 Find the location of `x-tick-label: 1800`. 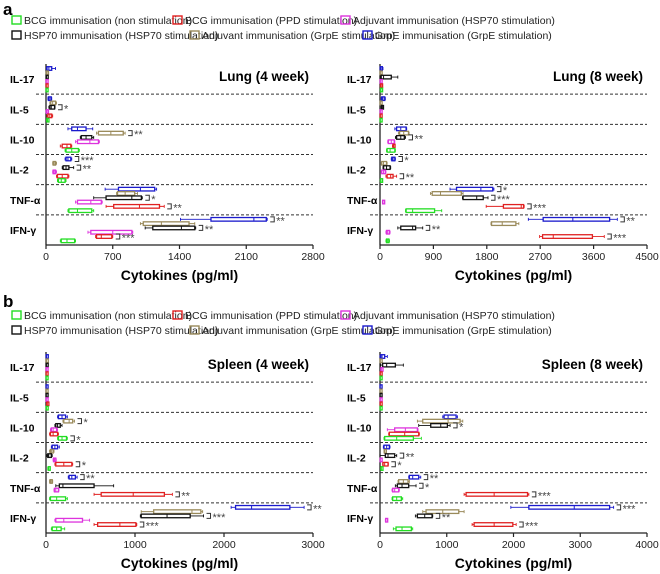

x-tick-label: 1800 is located at coordinates (487, 257).